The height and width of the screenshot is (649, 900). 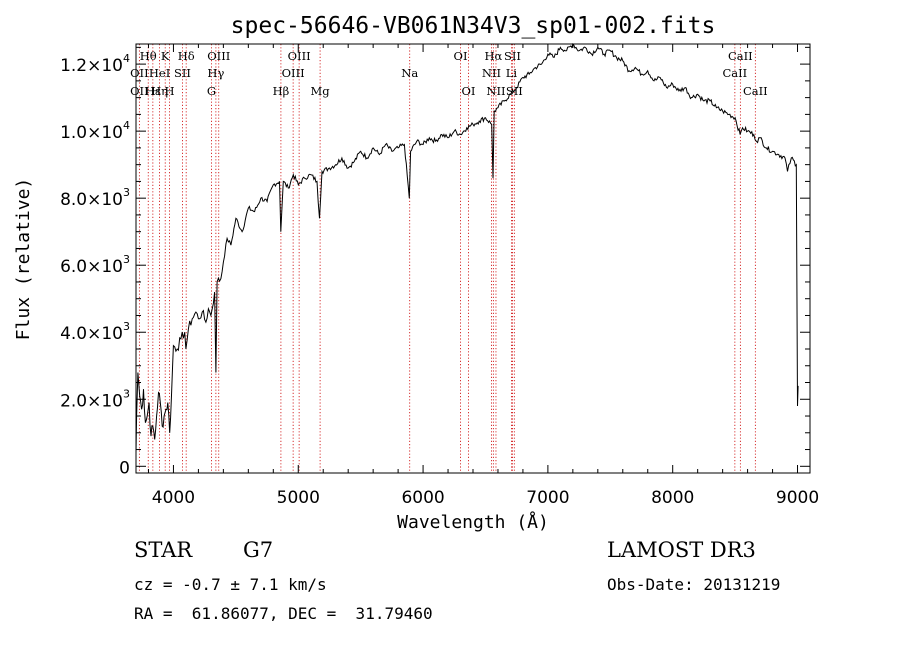 What do you see at coordinates (173, 498) in the screenshot?
I see `x-tick-label: 4000` at bounding box center [173, 498].